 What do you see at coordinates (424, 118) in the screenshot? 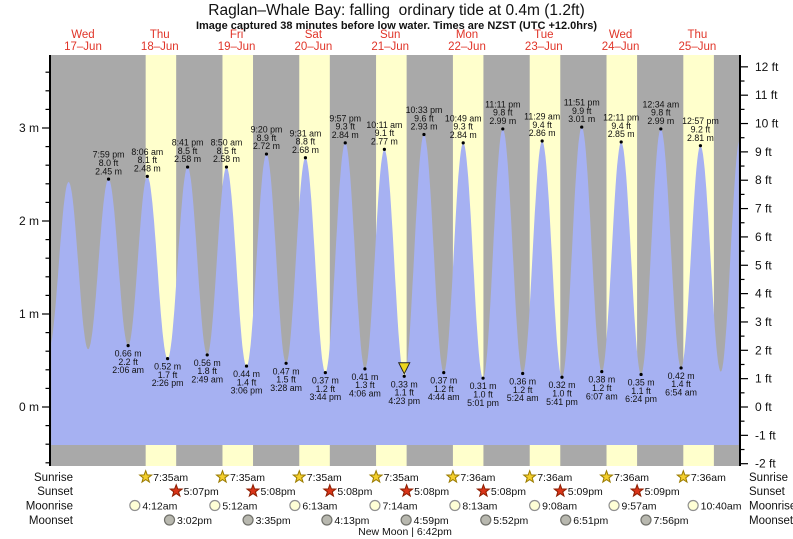
I see `high-tide-label: 10:33 pm 9.6 ft 2.93 m` at bounding box center [424, 118].